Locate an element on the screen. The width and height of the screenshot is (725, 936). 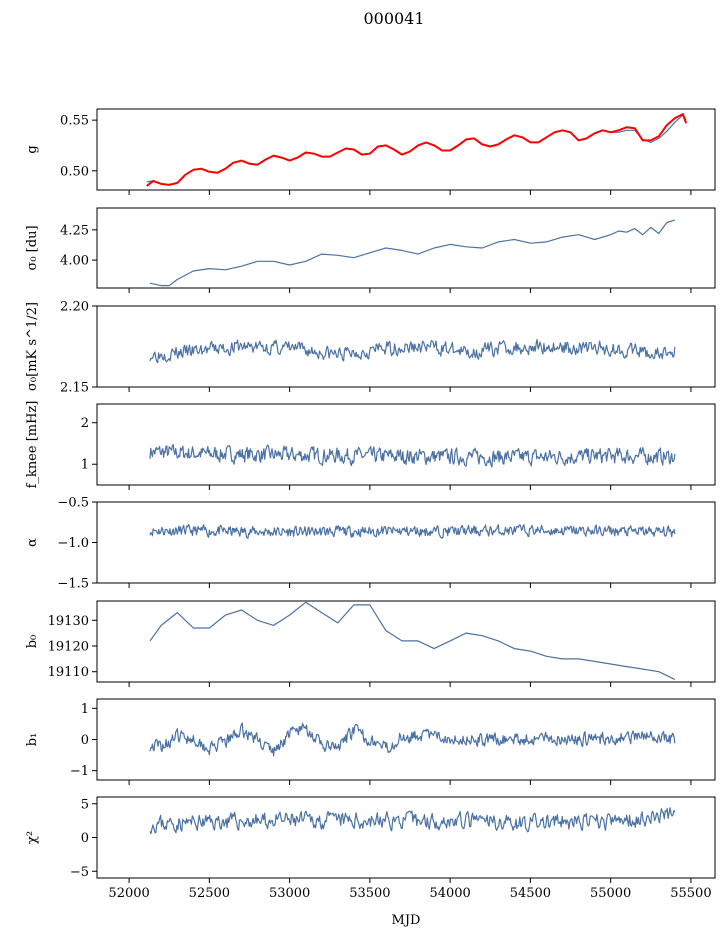
axes-frame-g is located at coordinates (406, 149).